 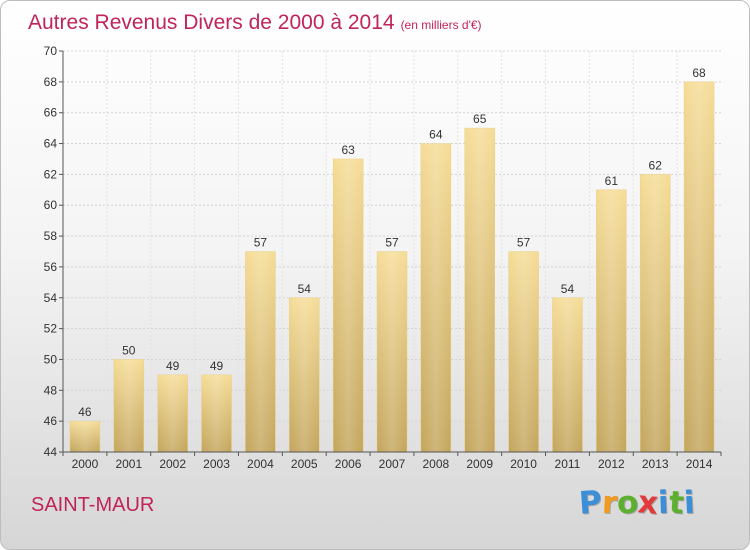 What do you see at coordinates (51, 329) in the screenshot?
I see `y-tick-label: 52` at bounding box center [51, 329].